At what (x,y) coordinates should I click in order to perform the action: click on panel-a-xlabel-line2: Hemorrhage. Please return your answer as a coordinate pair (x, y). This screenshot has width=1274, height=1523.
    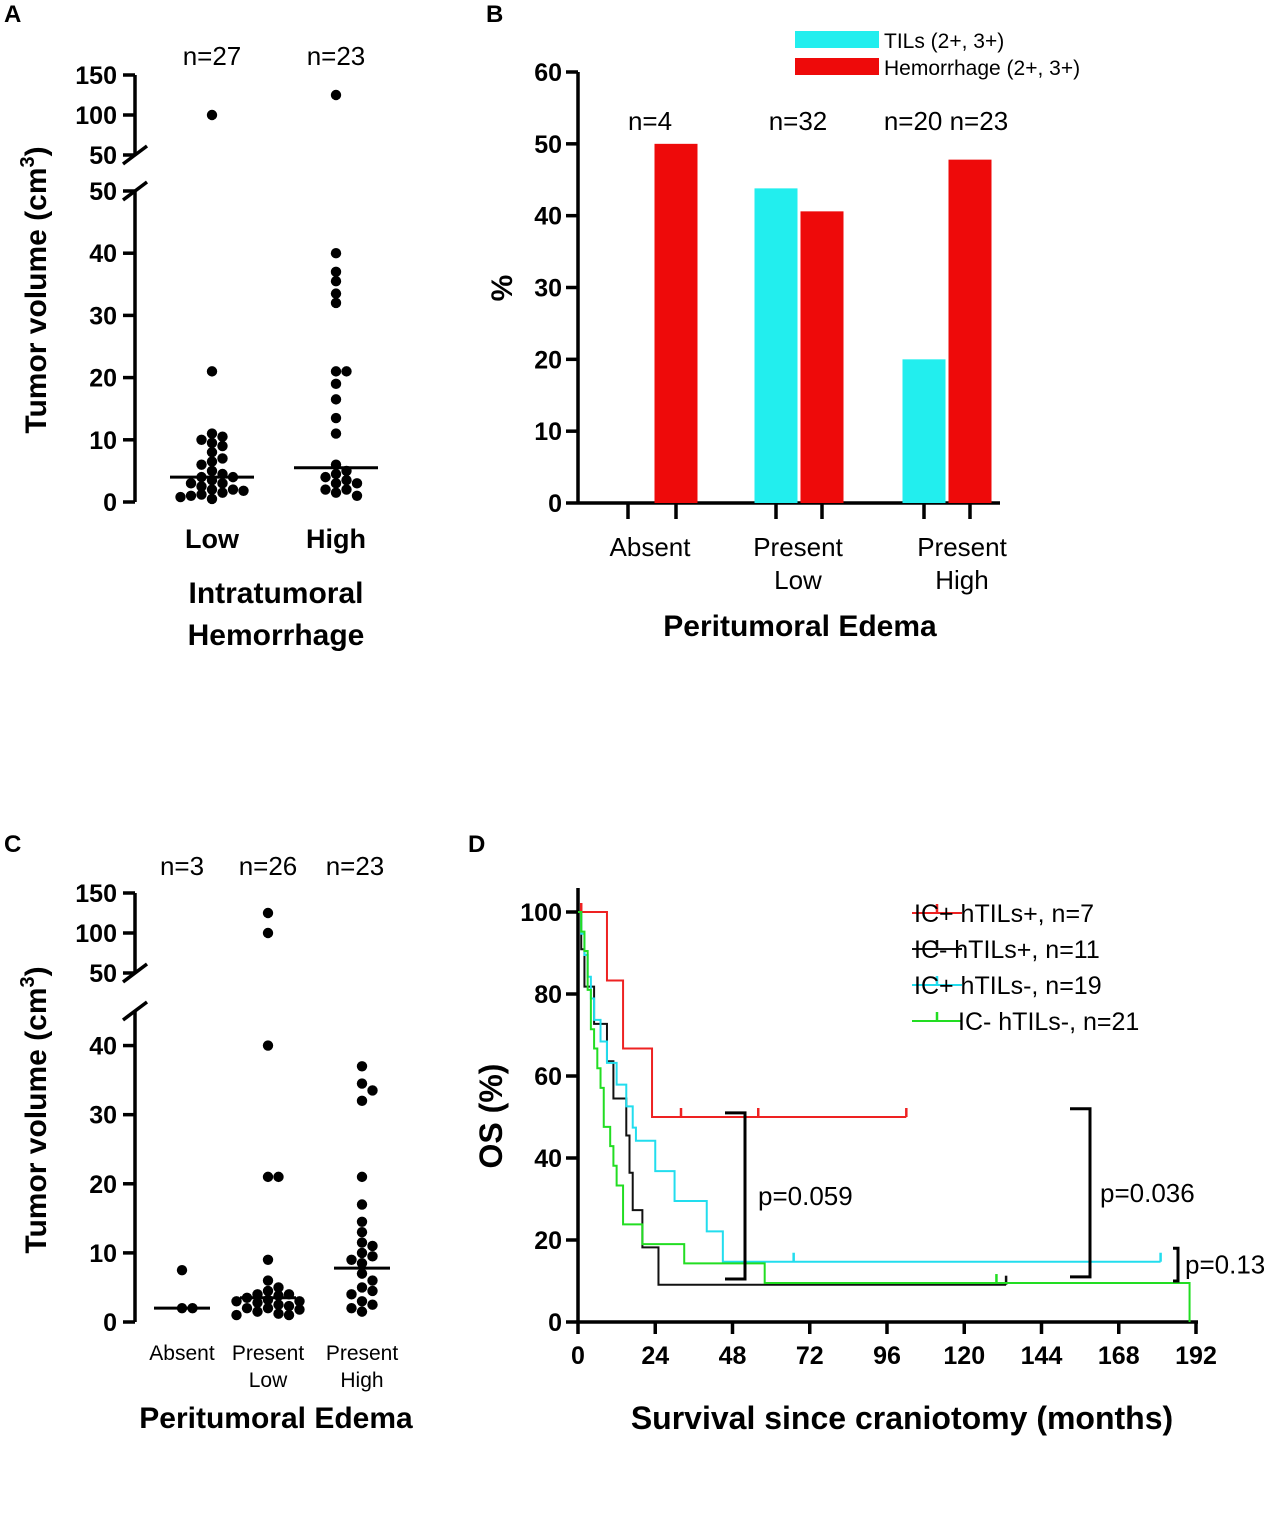
    Looking at the image, I should click on (276, 635).